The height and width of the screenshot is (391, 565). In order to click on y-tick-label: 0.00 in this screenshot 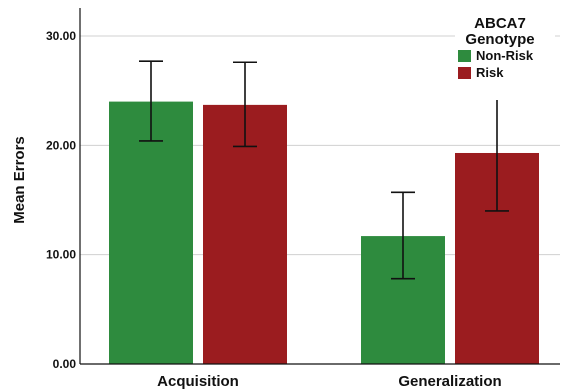, I will do `click(65, 364)`.